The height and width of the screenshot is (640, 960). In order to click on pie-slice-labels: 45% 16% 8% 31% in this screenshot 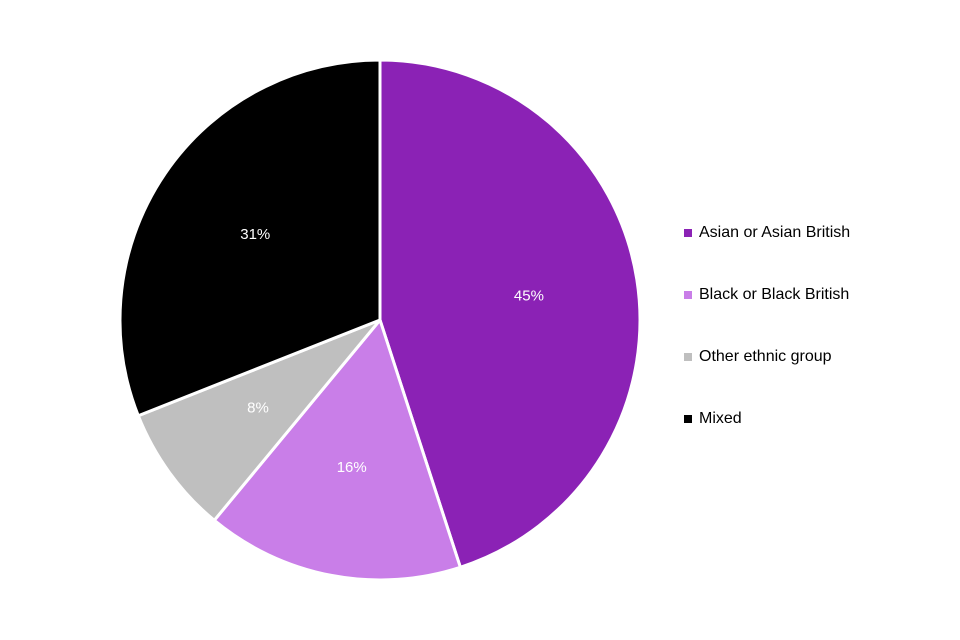, I will do `click(392, 351)`.